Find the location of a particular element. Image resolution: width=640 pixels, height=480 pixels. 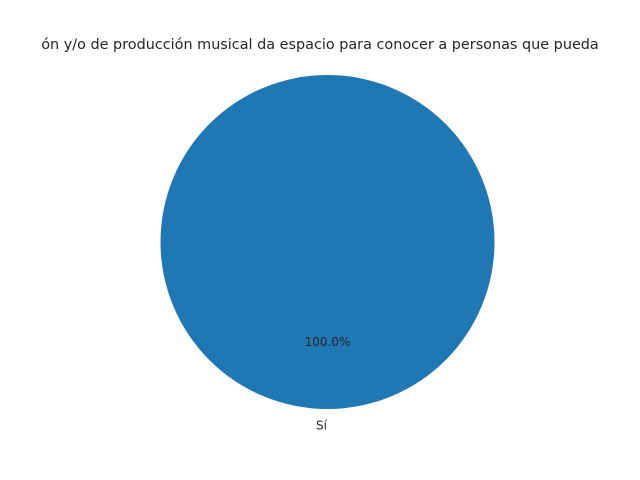

slice-label: Sí is located at coordinates (322, 426).